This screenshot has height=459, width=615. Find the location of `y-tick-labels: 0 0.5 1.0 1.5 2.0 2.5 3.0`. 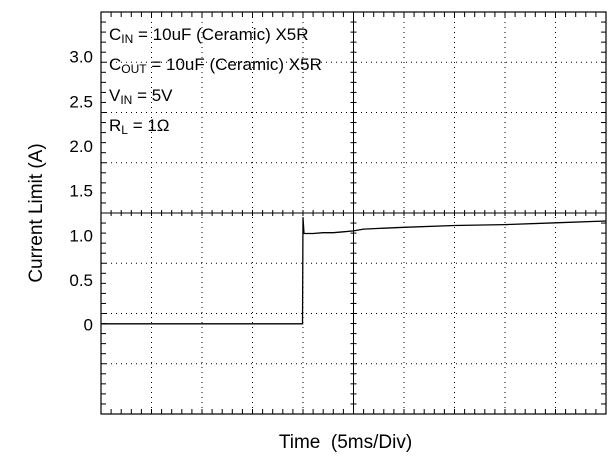

y-tick-labels: 0 0.5 1.0 1.5 2.0 2.5 3.0 is located at coordinates (81, 191).